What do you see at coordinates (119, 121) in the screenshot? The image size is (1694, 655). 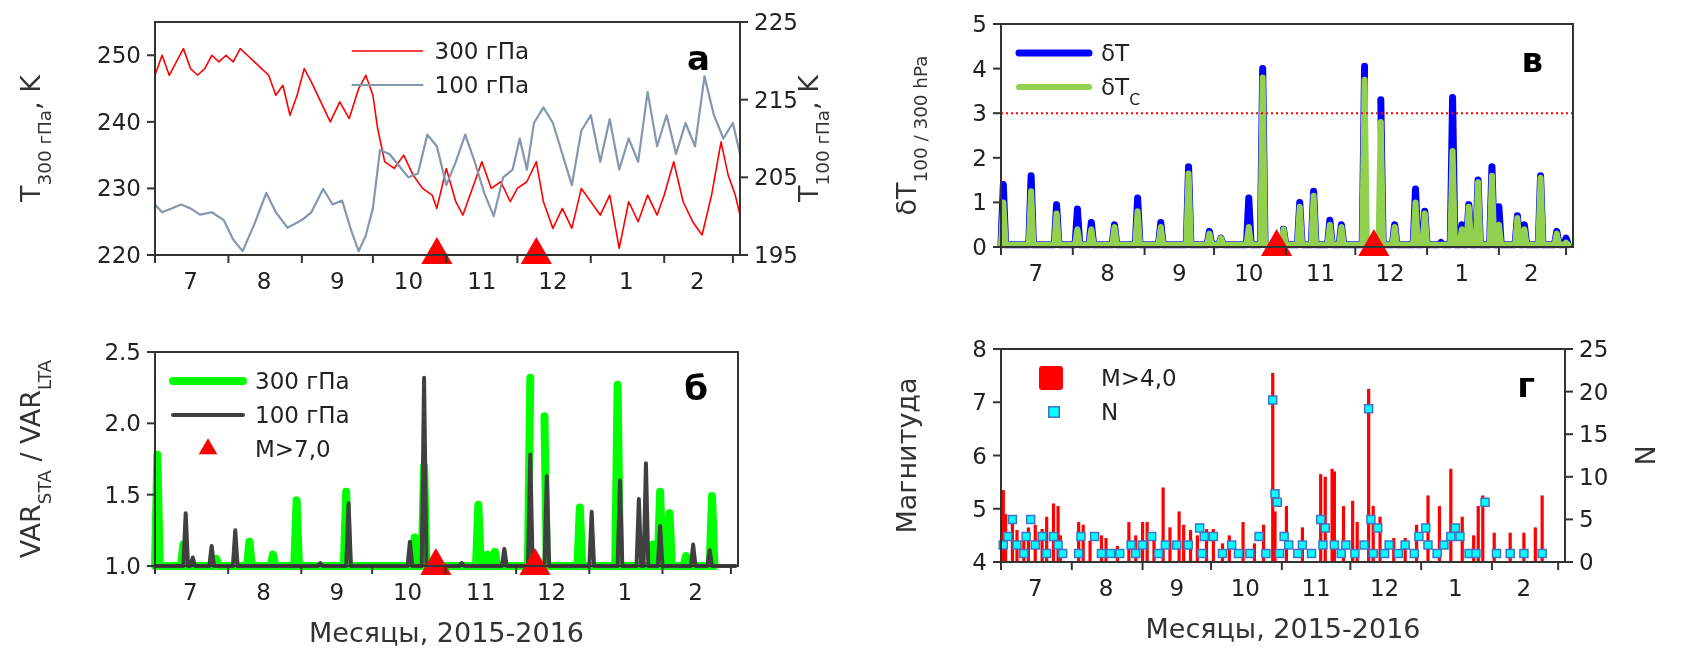 I see `y-tick-label: 240` at bounding box center [119, 121].